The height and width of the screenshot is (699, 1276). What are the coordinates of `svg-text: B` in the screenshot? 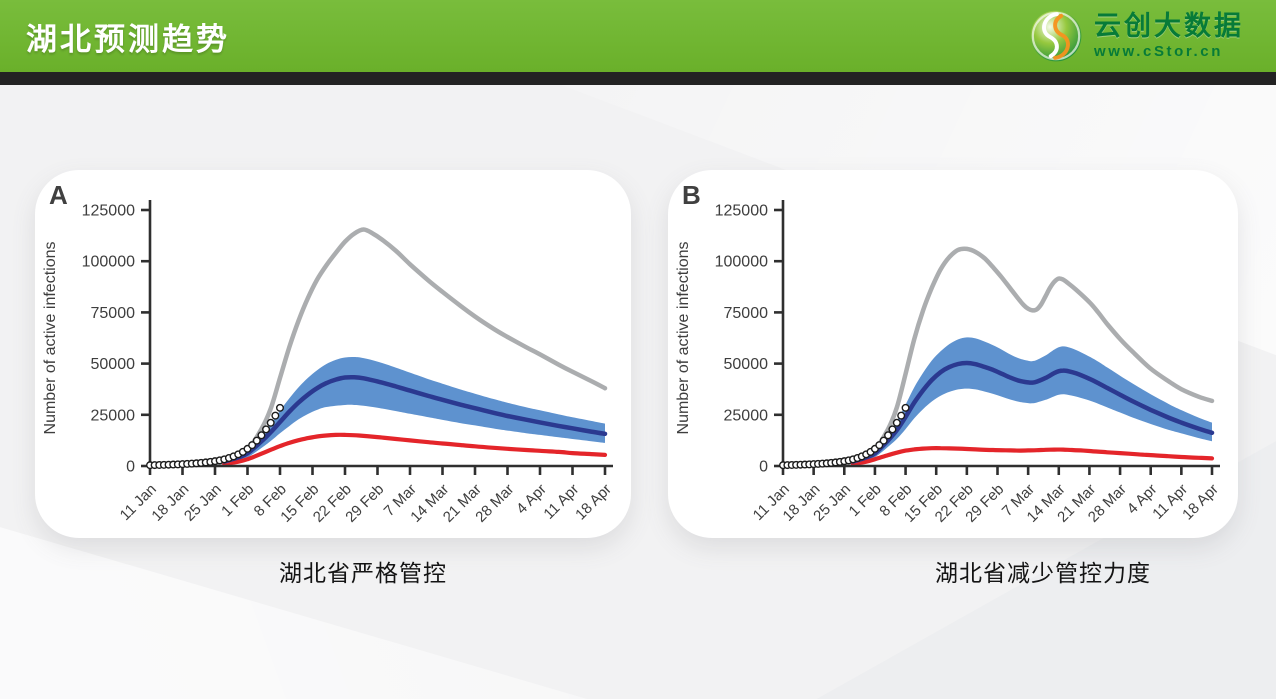 It's located at (691, 195).